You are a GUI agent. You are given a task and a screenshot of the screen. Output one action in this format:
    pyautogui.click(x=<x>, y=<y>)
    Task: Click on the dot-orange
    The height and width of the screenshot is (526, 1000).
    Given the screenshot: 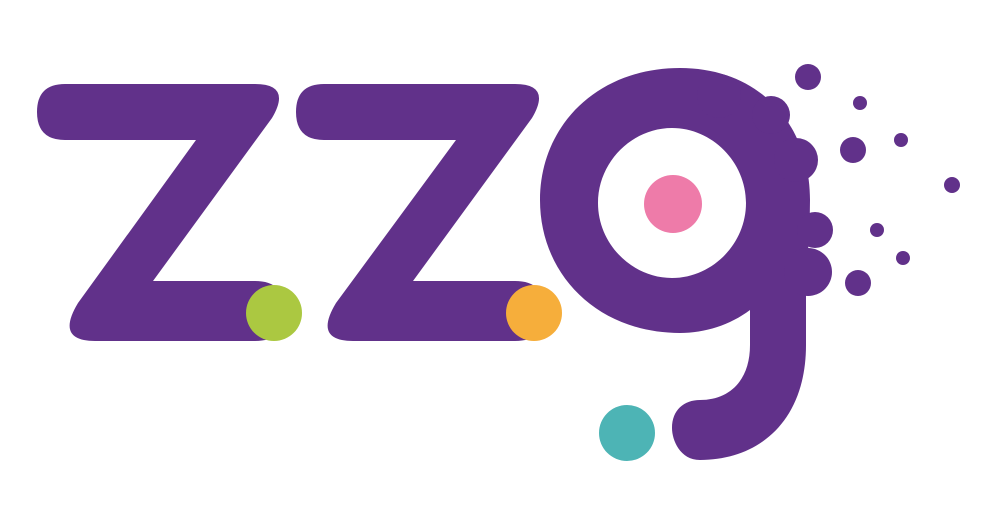 What is the action you would take?
    pyautogui.click(x=534, y=313)
    